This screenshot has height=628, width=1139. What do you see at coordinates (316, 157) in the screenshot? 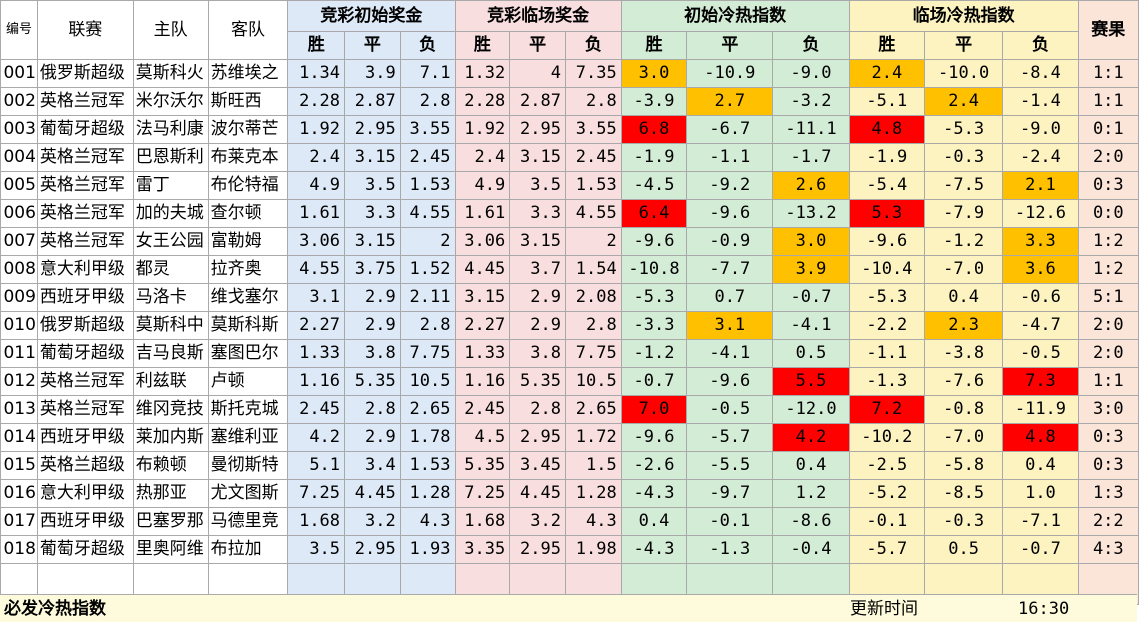
I see `cell-oi-win: 2.4` at bounding box center [316, 157].